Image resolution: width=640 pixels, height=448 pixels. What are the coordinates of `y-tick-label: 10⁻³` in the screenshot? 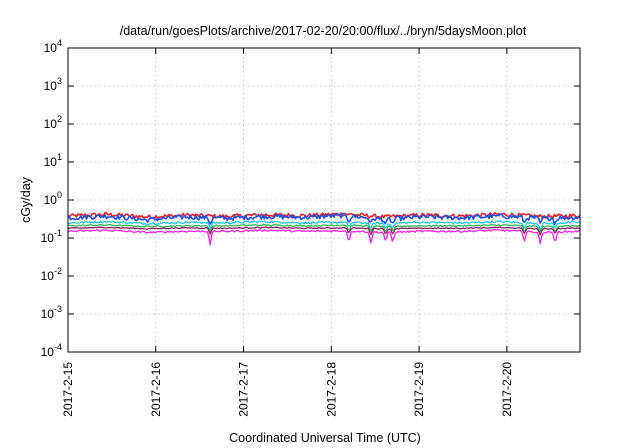 It's located at (51, 312).